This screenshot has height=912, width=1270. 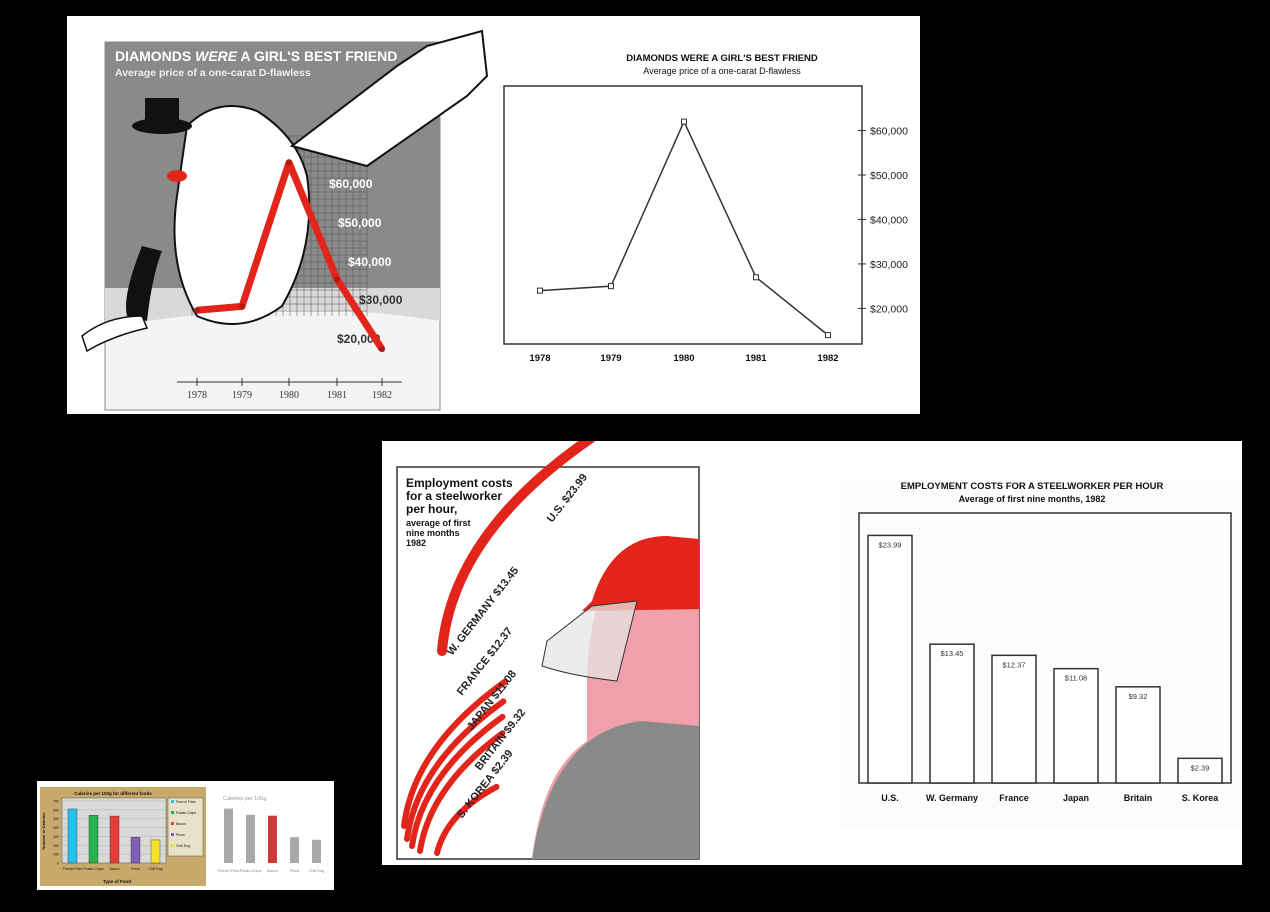 What do you see at coordinates (213, 73) in the screenshot?
I see `illustration-subtitle: Average price of a one-carat D-flawless` at bounding box center [213, 73].